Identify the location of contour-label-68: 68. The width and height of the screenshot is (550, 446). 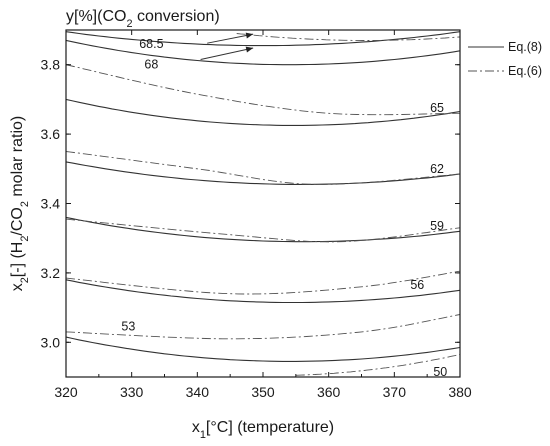
(151, 65).